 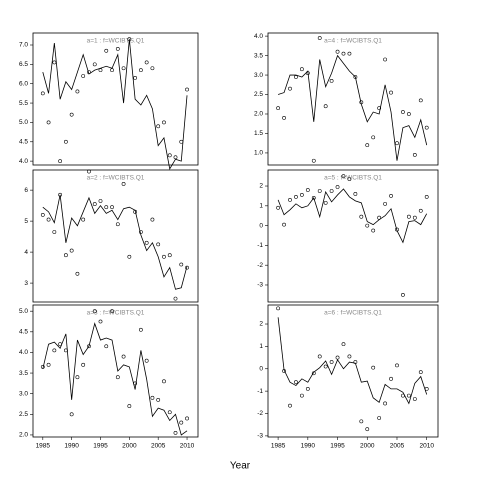 What do you see at coordinates (260, 391) in the screenshot?
I see `y-tick-label: -1` at bounding box center [260, 391].